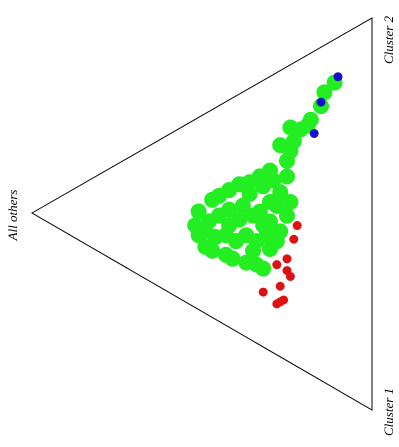  I want to click on vertex-label: Cluster 2, so click(388, 39).